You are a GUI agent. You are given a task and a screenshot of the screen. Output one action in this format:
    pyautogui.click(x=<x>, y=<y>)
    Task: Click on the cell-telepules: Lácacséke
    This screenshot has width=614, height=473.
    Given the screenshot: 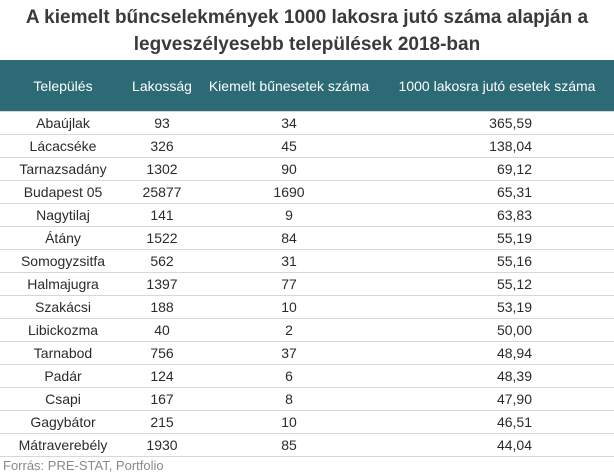 What is the action you would take?
    pyautogui.click(x=63, y=146)
    